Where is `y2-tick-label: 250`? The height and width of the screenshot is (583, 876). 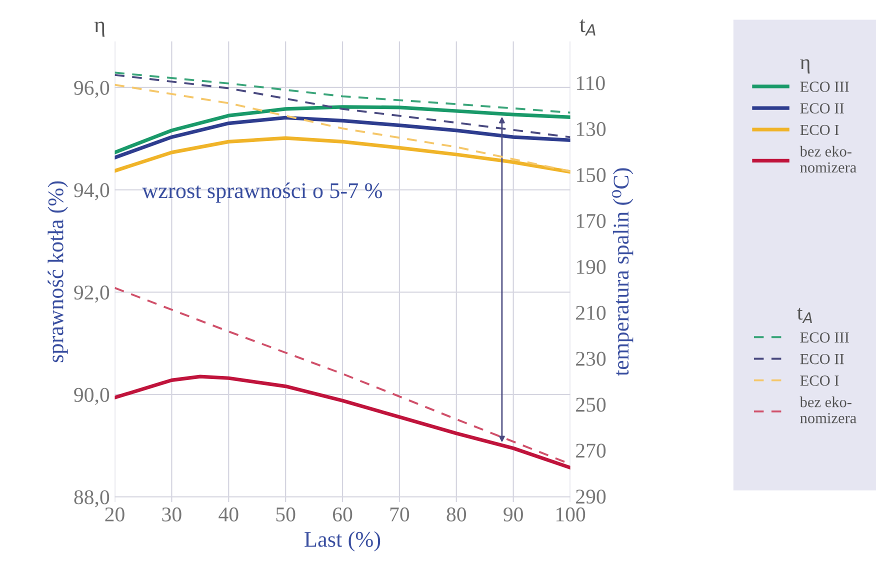
y2-tick-label: 250 is located at coordinates (591, 405).